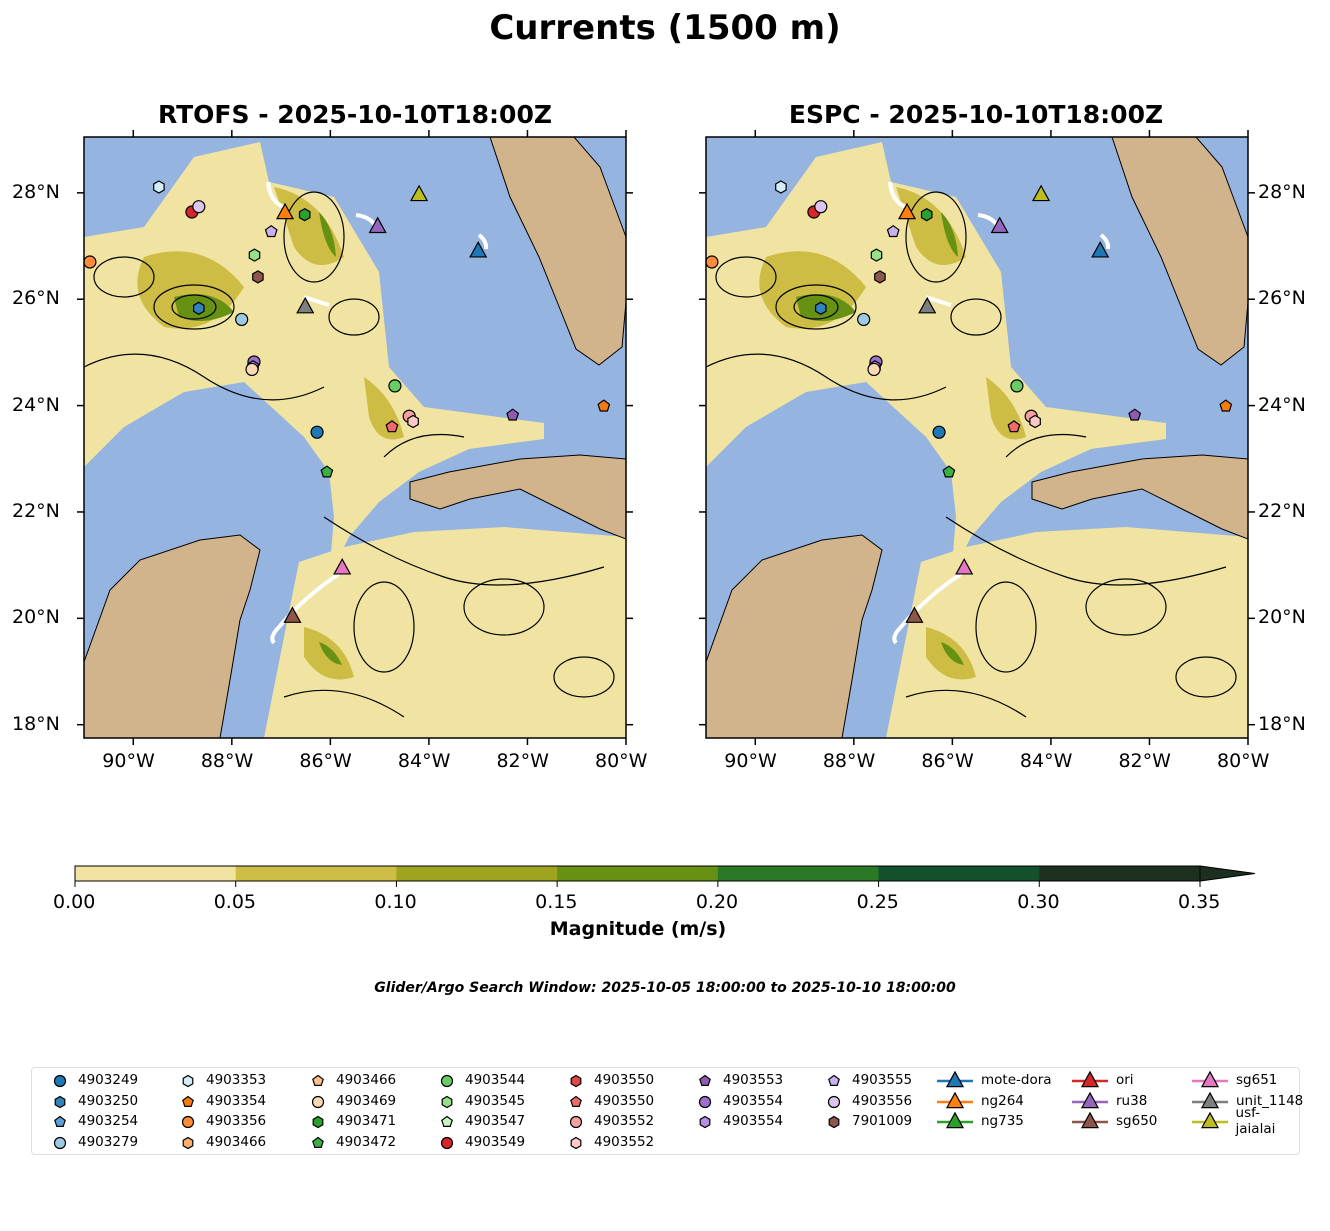 Image resolution: width=1330 pixels, height=1231 pixels. I want to click on legend-item: 4903552, so click(610, 1142).